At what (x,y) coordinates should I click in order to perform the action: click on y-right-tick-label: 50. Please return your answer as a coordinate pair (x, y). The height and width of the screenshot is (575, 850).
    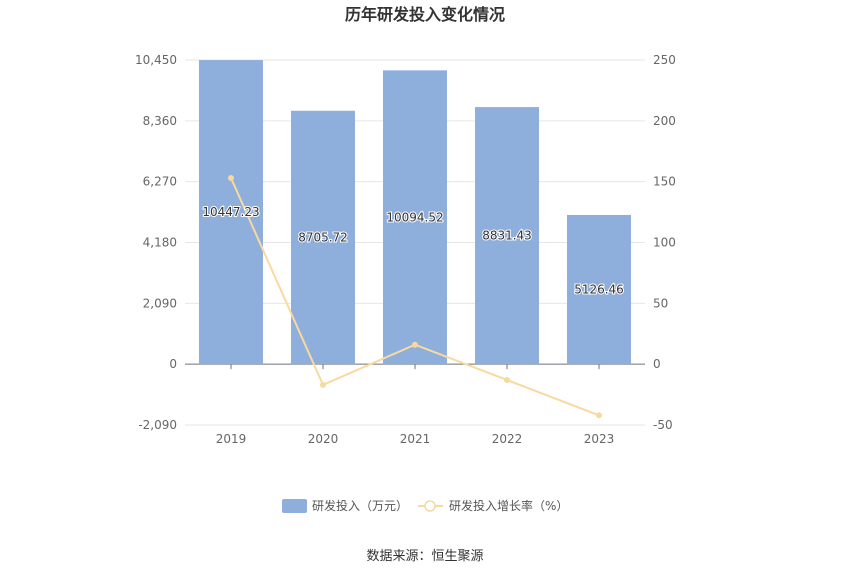
    Looking at the image, I should click on (660, 303).